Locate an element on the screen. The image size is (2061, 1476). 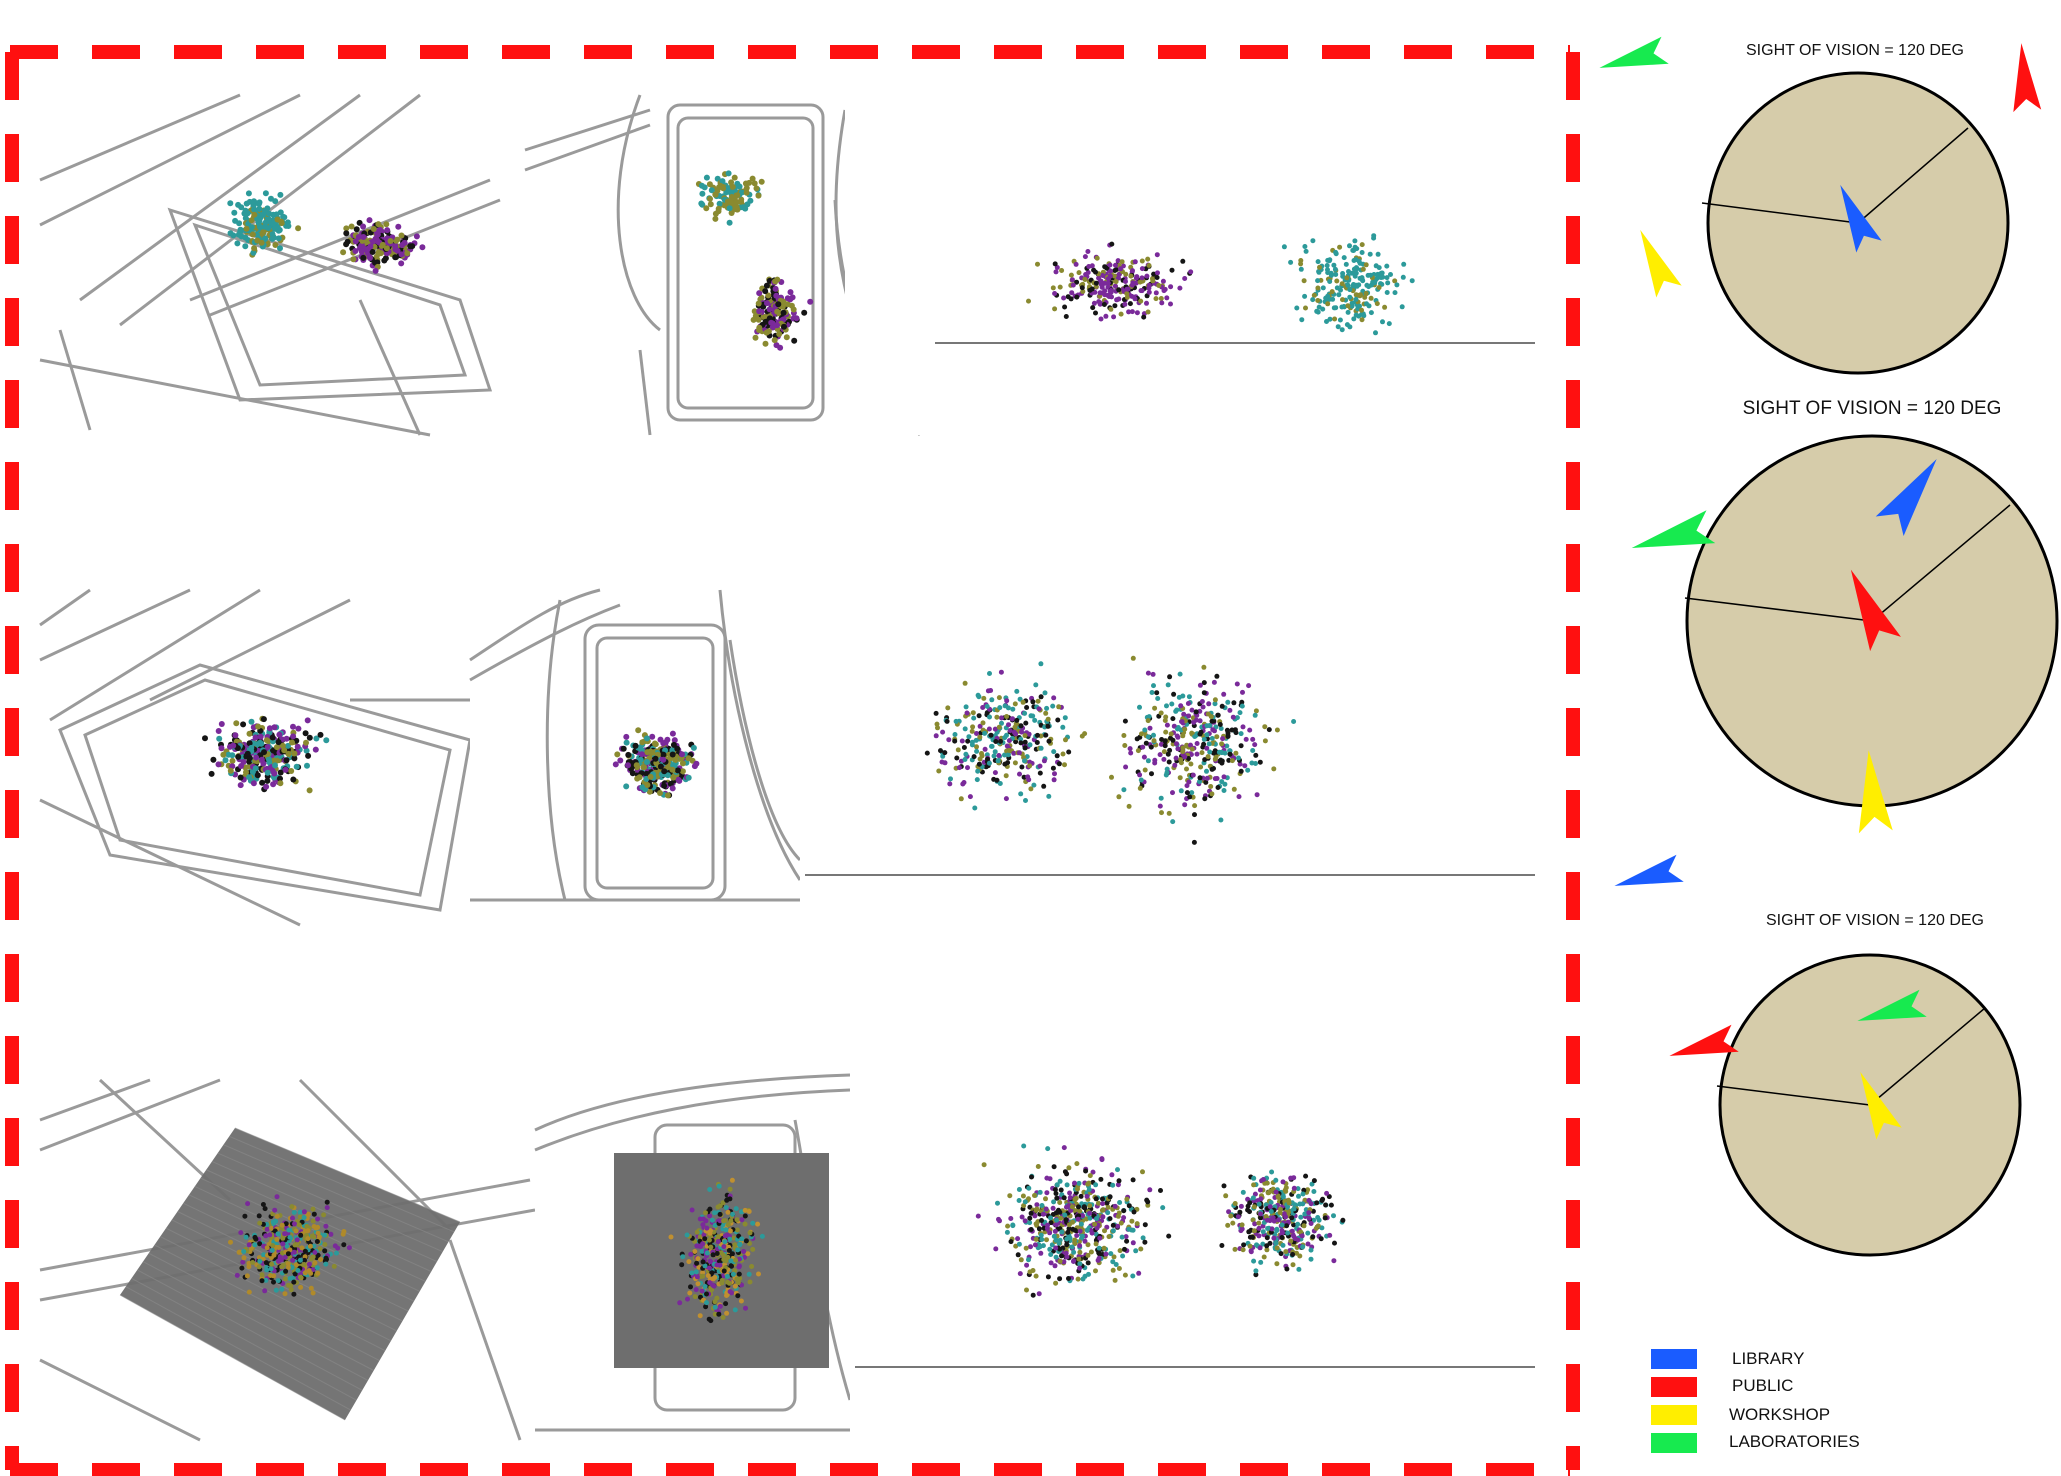
library-arrow-icon is located at coordinates (1861, 218).